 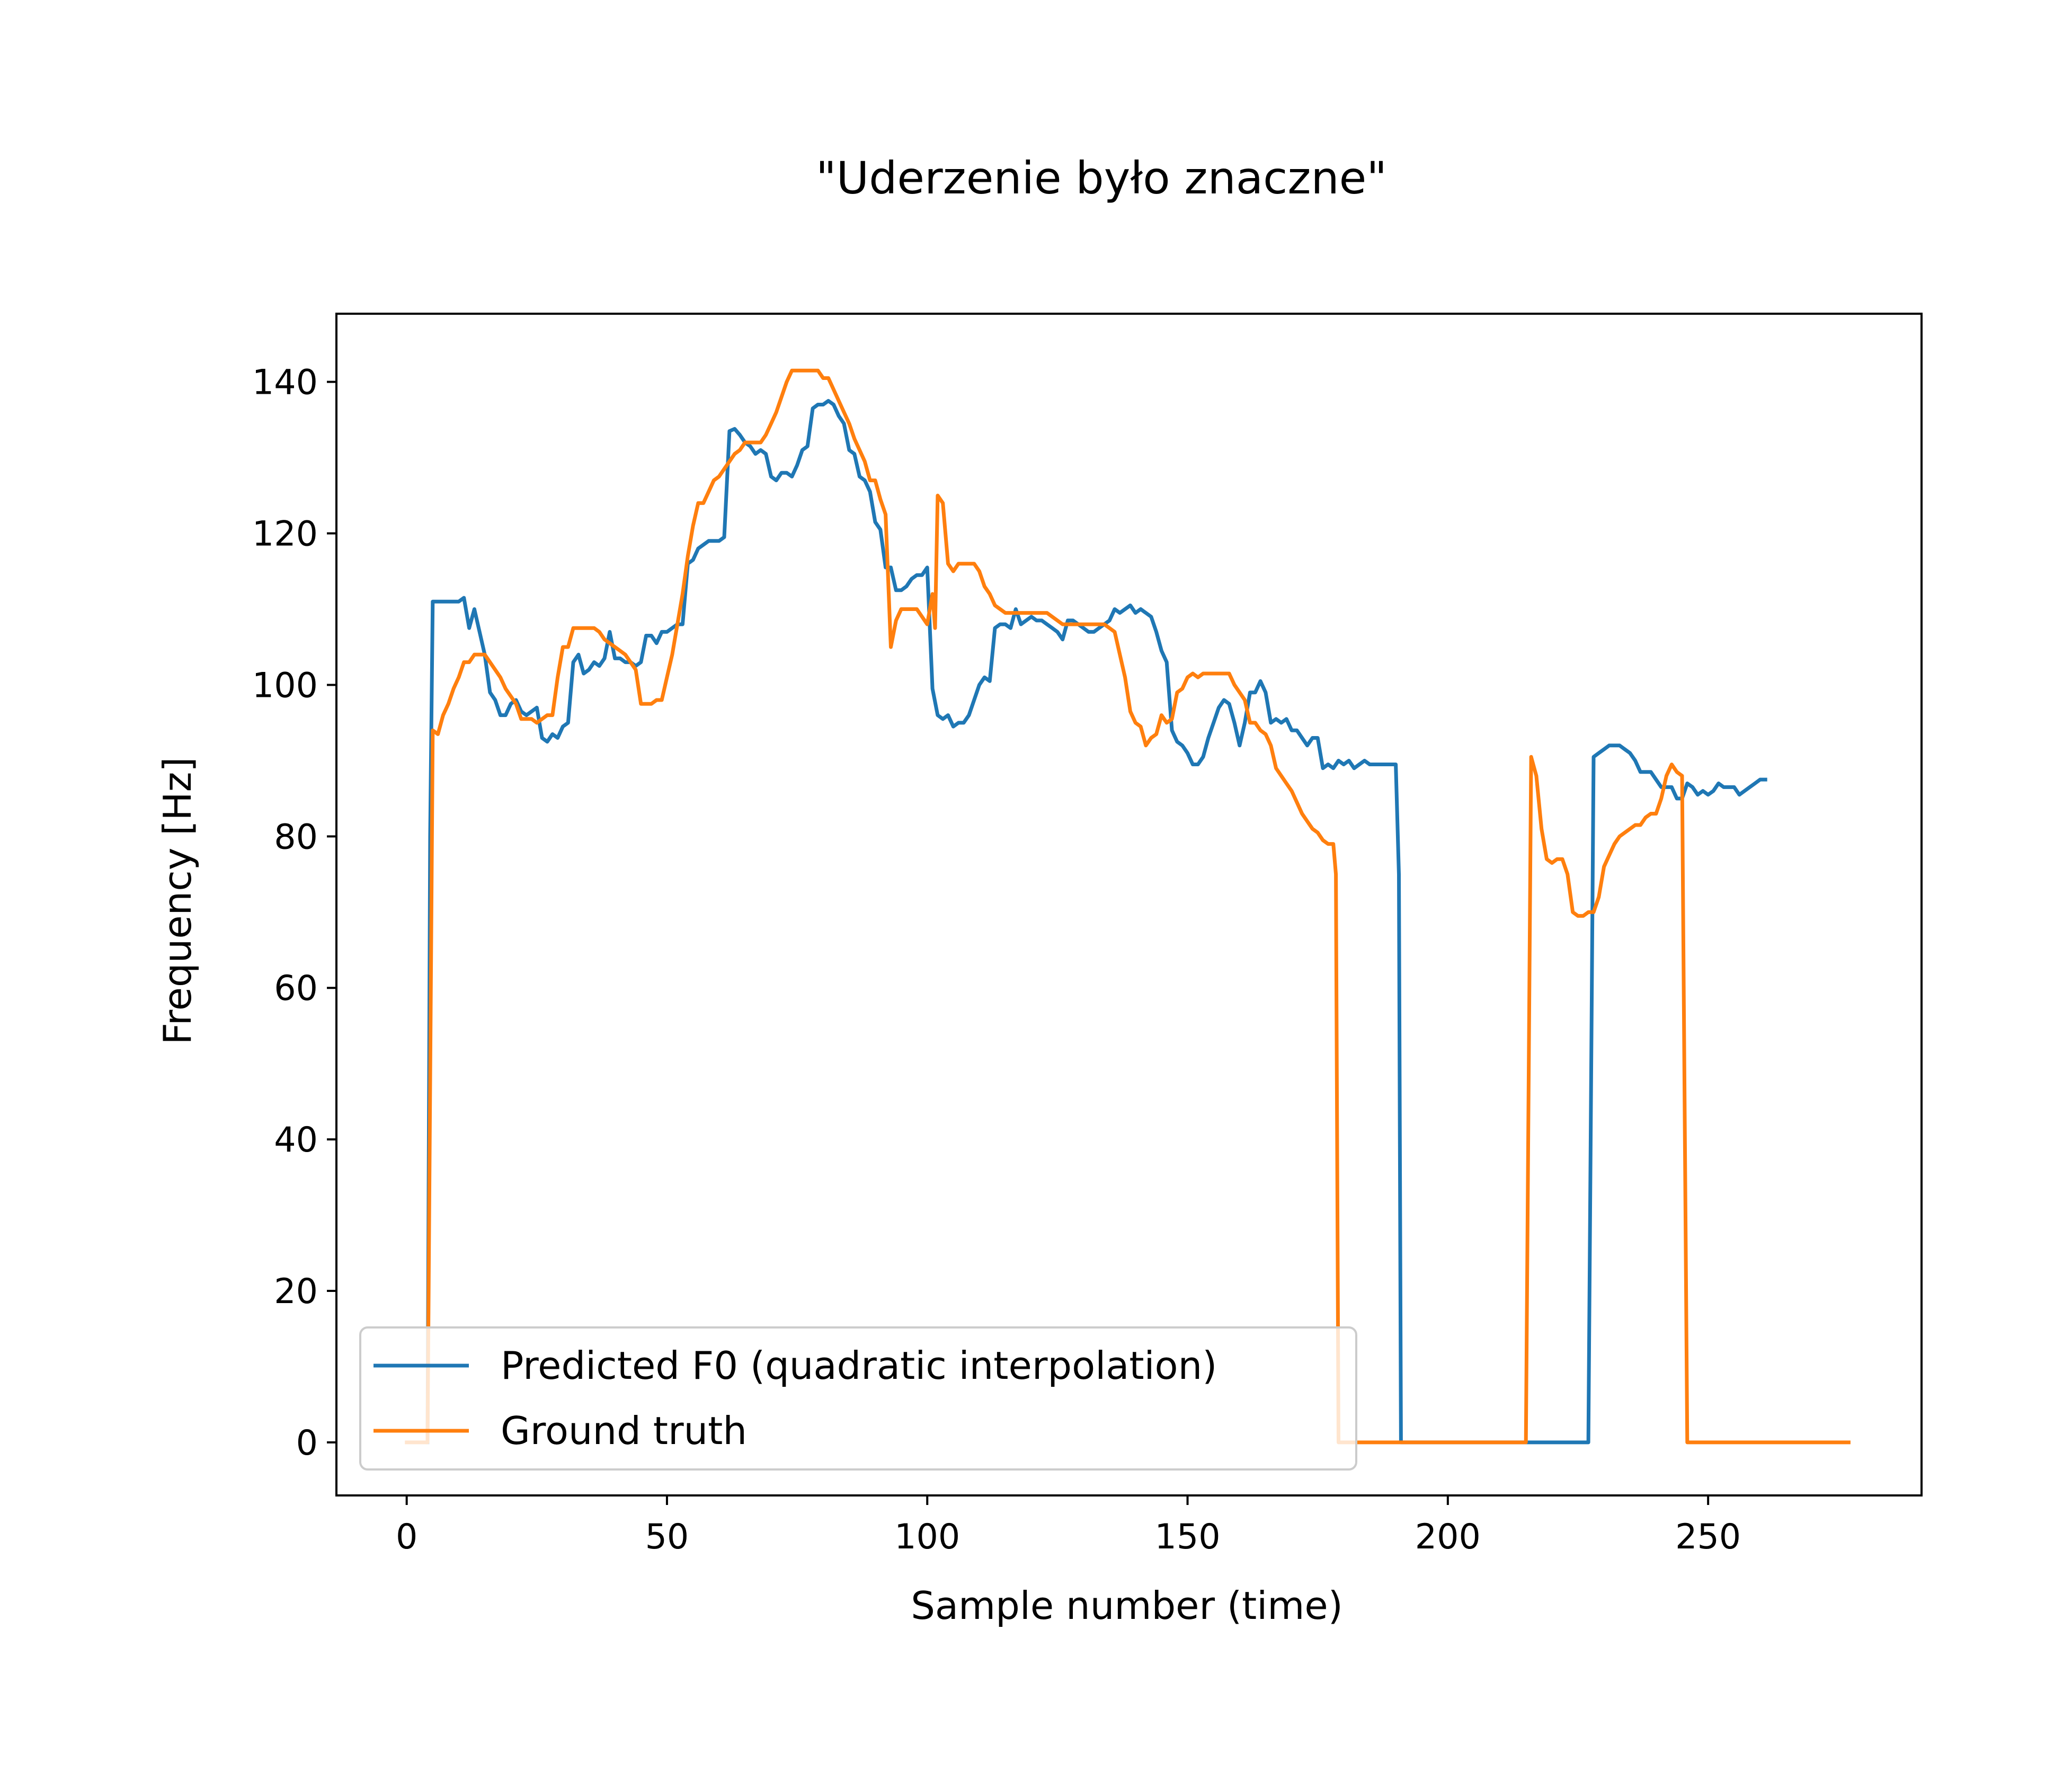 I want to click on x-tick-label: 150, so click(x=1188, y=1537).